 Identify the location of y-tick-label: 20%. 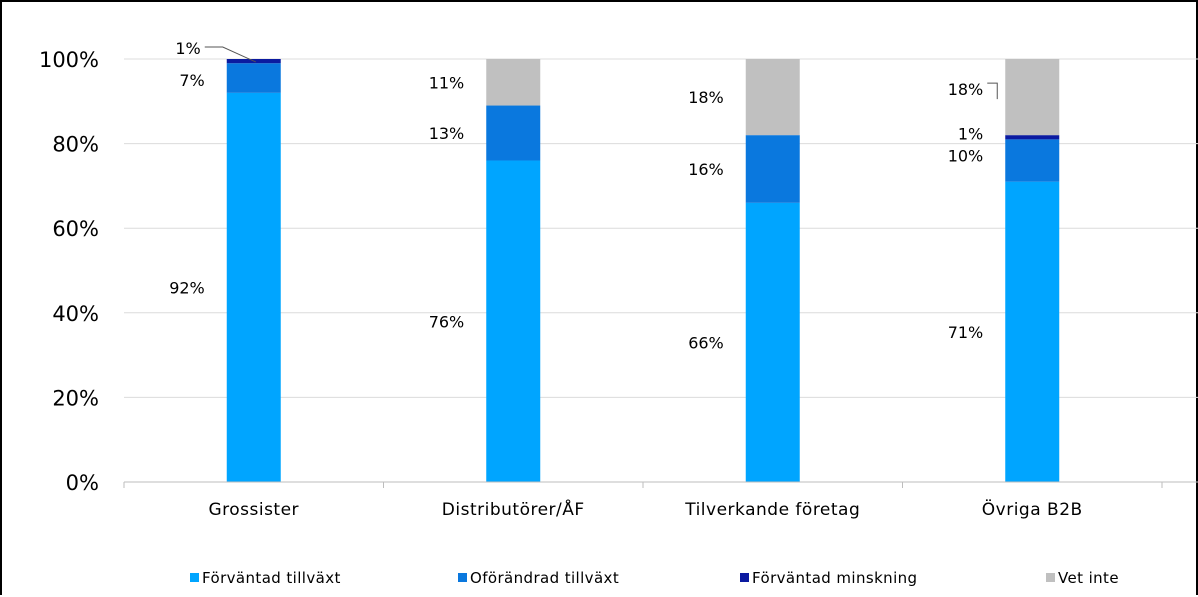
(75, 398).